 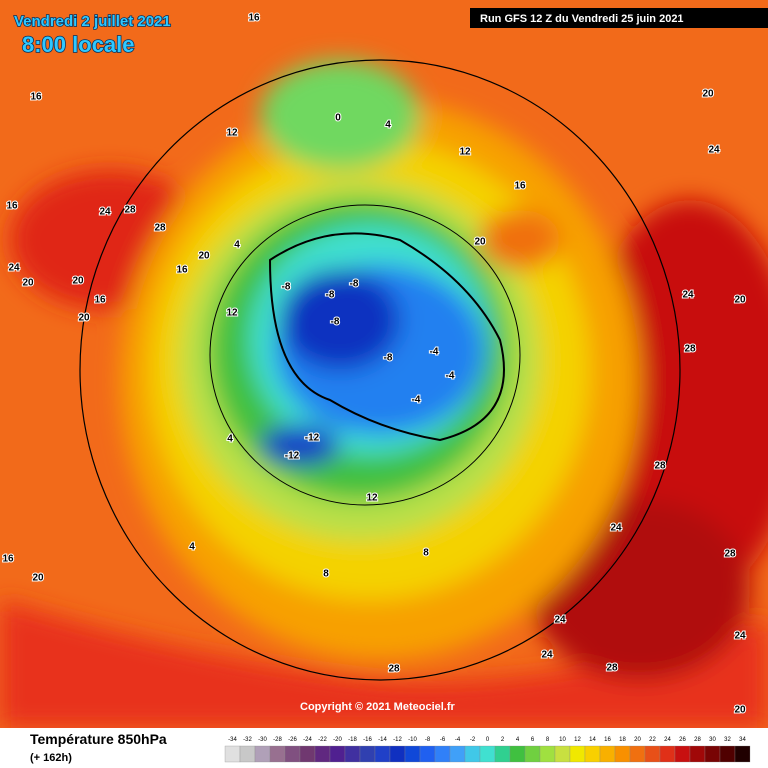 I want to click on scale-label: 6, so click(x=533, y=740).